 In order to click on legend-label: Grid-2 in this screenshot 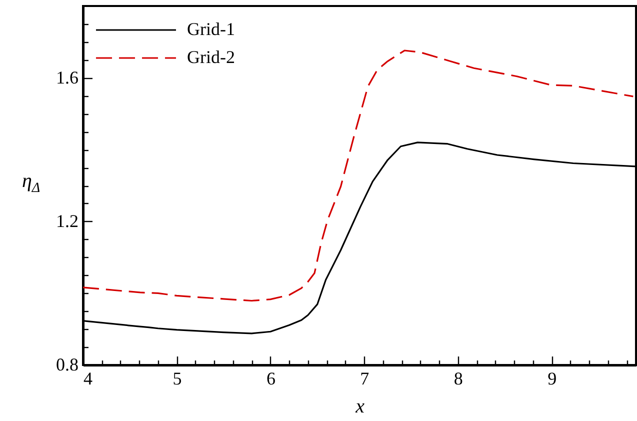, I will do `click(211, 57)`.